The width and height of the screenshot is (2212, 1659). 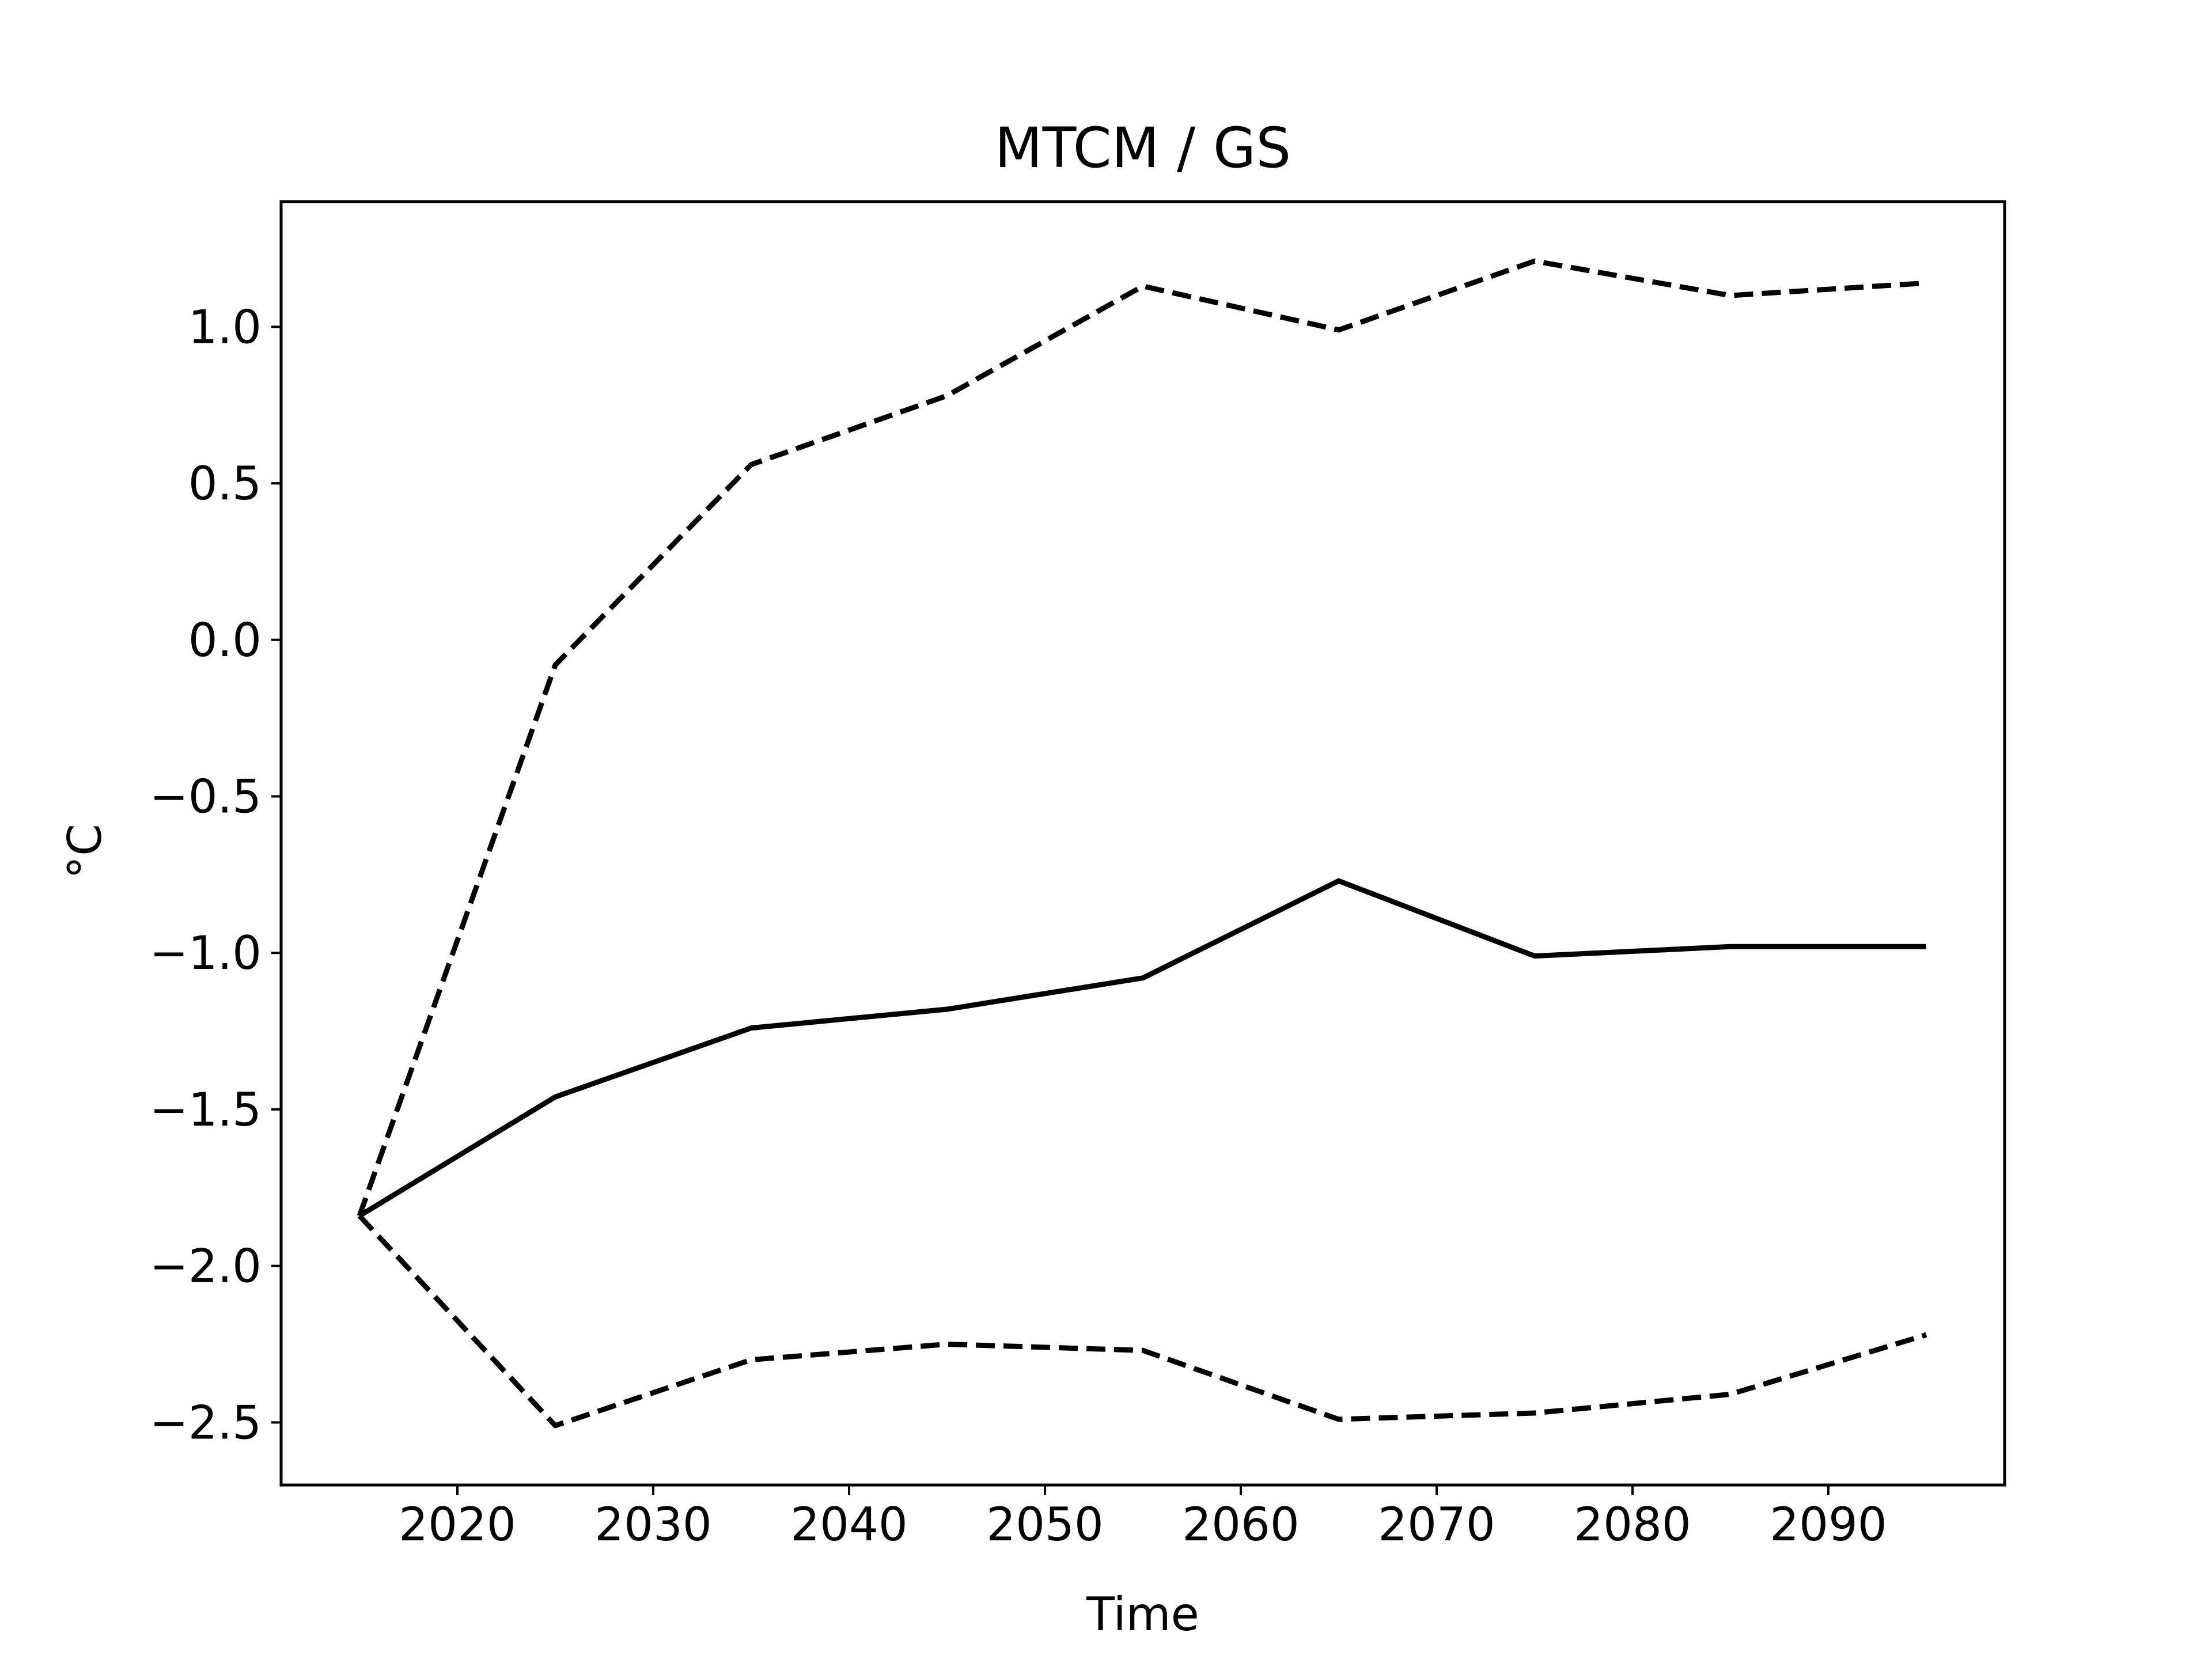 I want to click on x-tick-label: 2060, so click(x=1241, y=1524).